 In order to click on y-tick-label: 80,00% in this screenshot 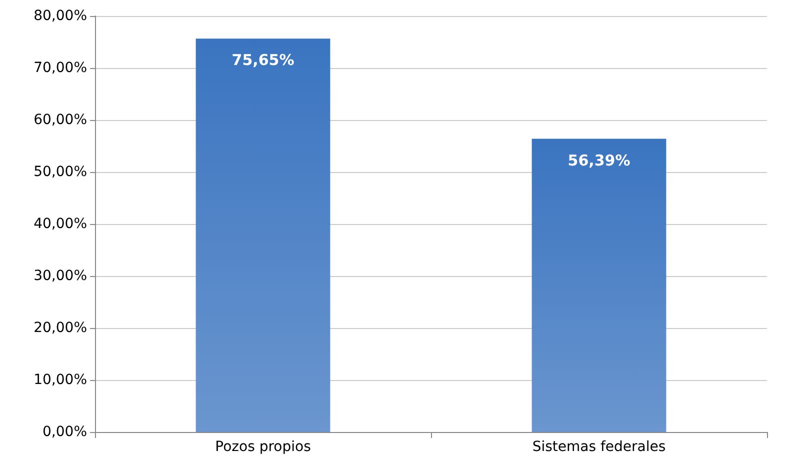, I will do `click(60, 16)`.